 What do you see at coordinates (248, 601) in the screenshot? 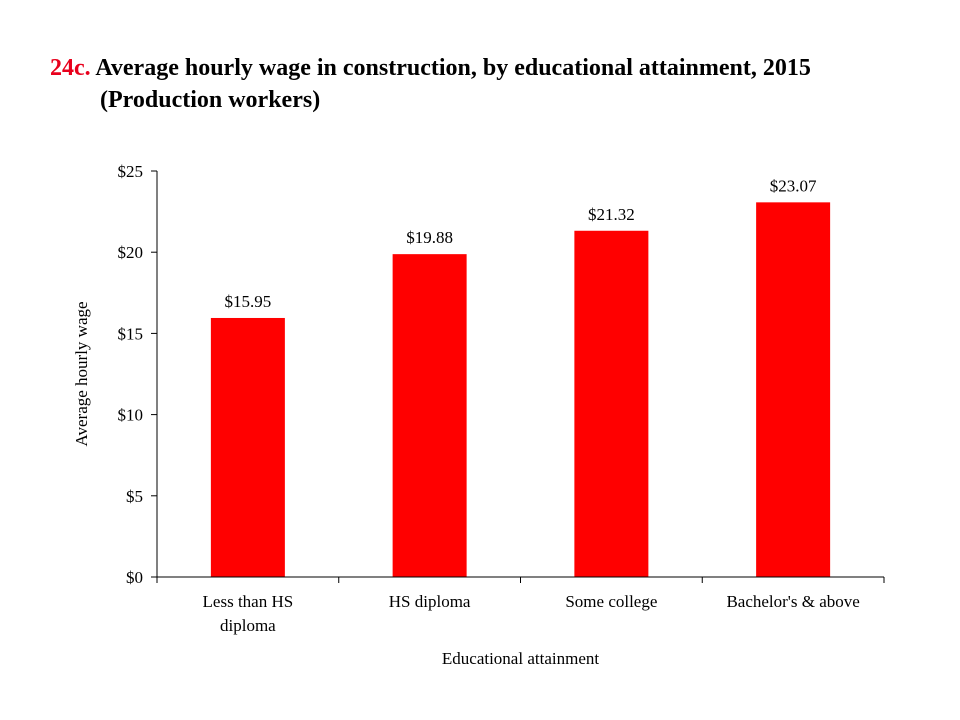
I see `x-category-label-0-0: Less than HS` at bounding box center [248, 601].